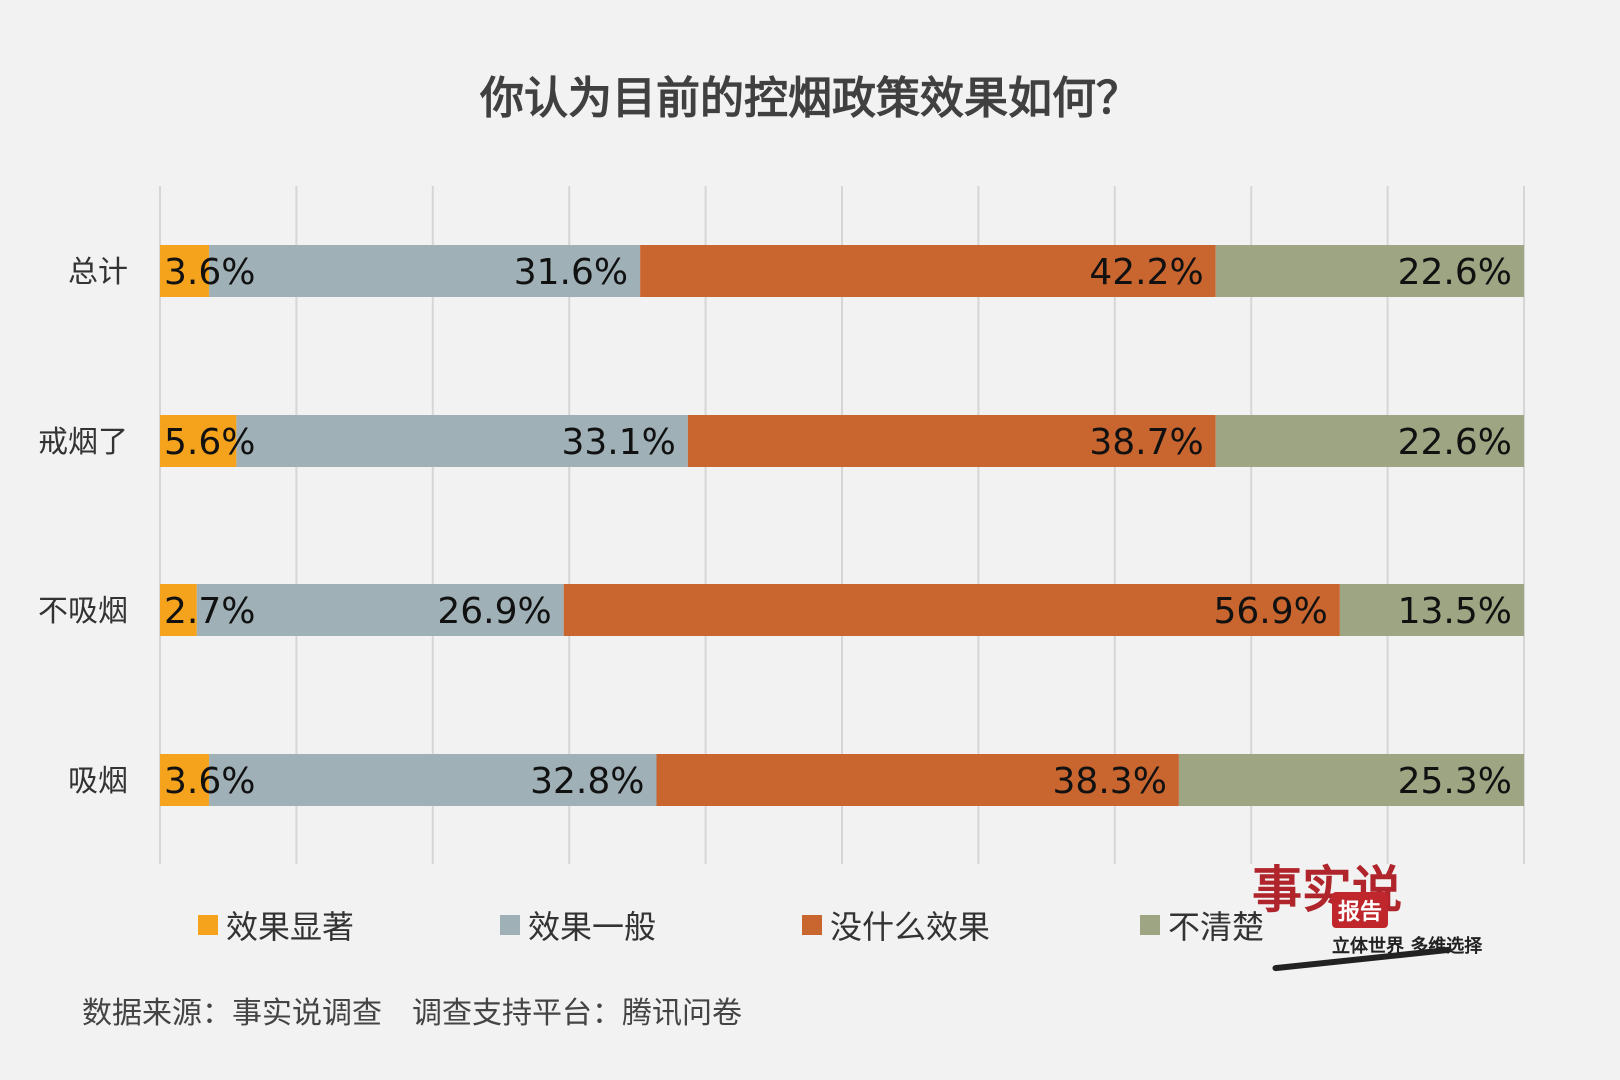 The image size is (1620, 1080). Describe the element at coordinates (98, 272) in the screenshot. I see `category-label: 总计` at that location.